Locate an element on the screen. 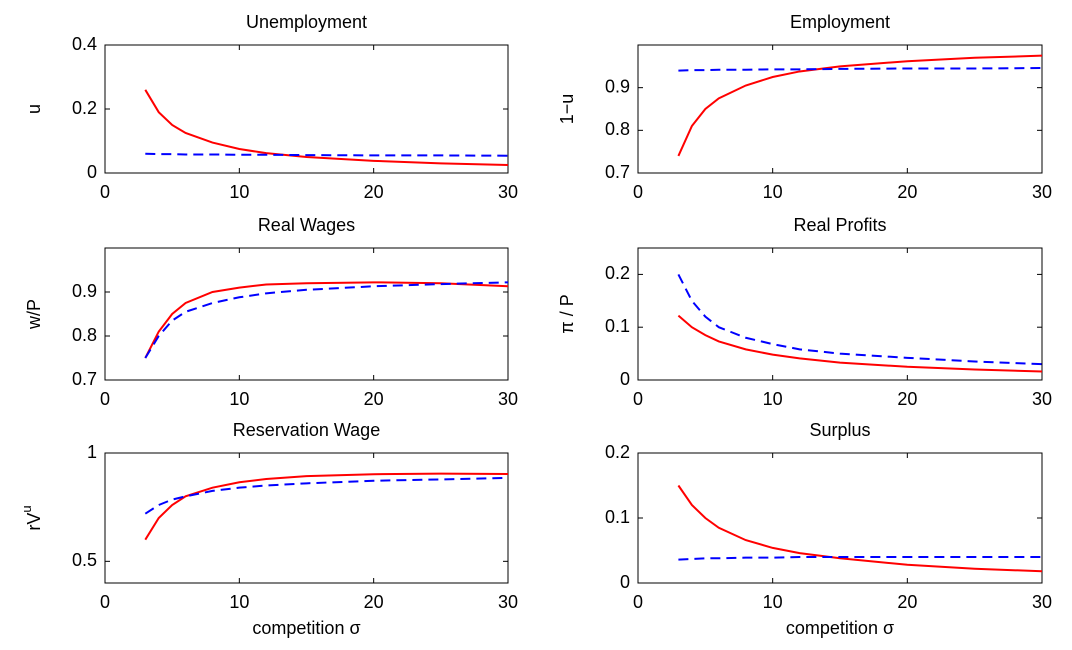 The height and width of the screenshot is (650, 1072). subplot: Real Profits 0 10 20 30 0 0.1 0.2 π / P is located at coordinates (804, 312).